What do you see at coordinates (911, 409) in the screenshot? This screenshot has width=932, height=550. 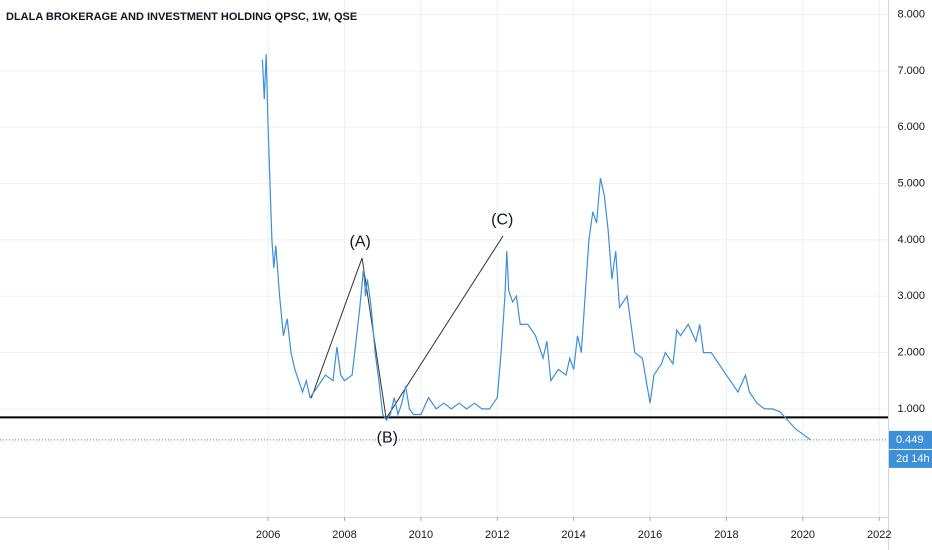 I see `y-tick-label: 1.000` at bounding box center [911, 409].